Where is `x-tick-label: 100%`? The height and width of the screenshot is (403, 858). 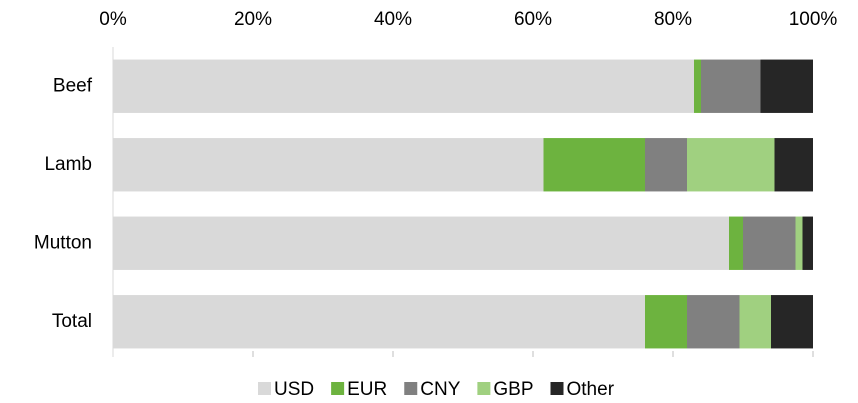 x-tick-label: 100% is located at coordinates (813, 19).